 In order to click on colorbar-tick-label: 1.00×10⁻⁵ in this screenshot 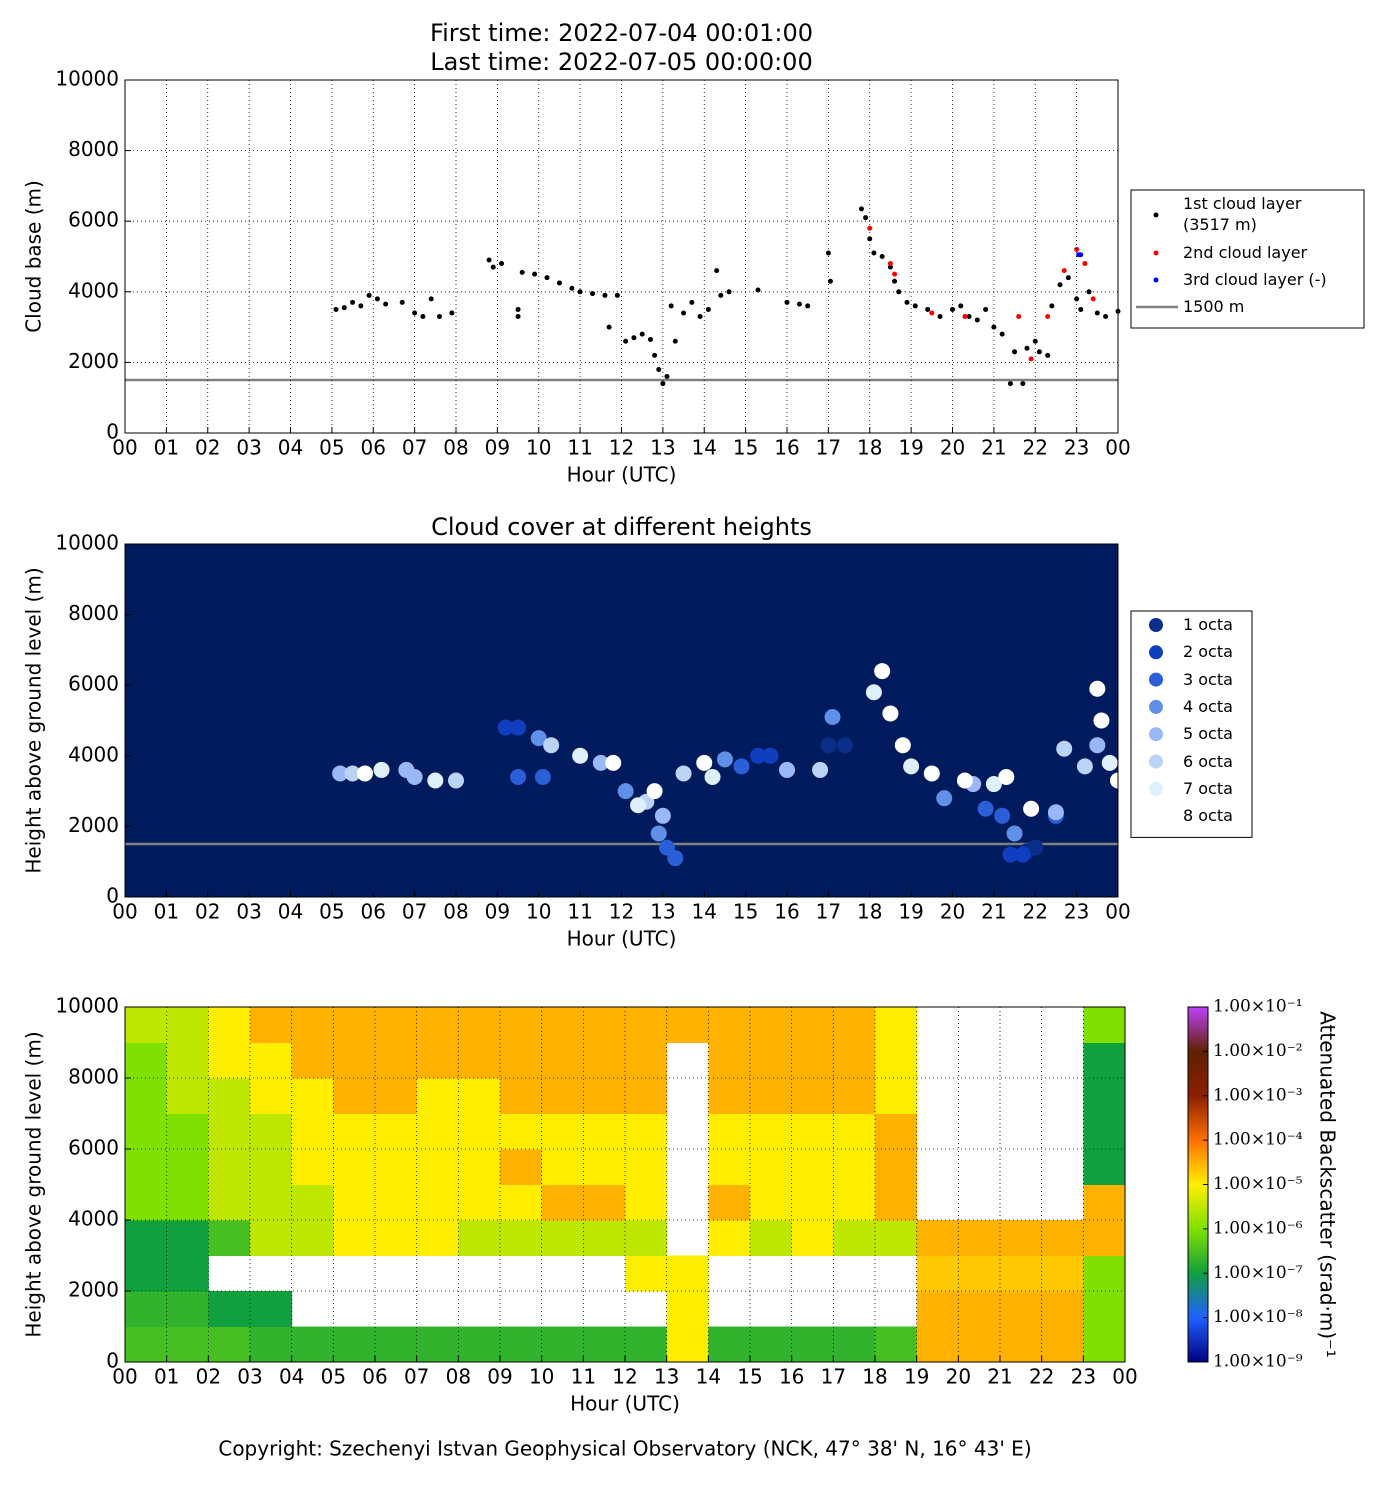, I will do `click(1258, 1184)`.